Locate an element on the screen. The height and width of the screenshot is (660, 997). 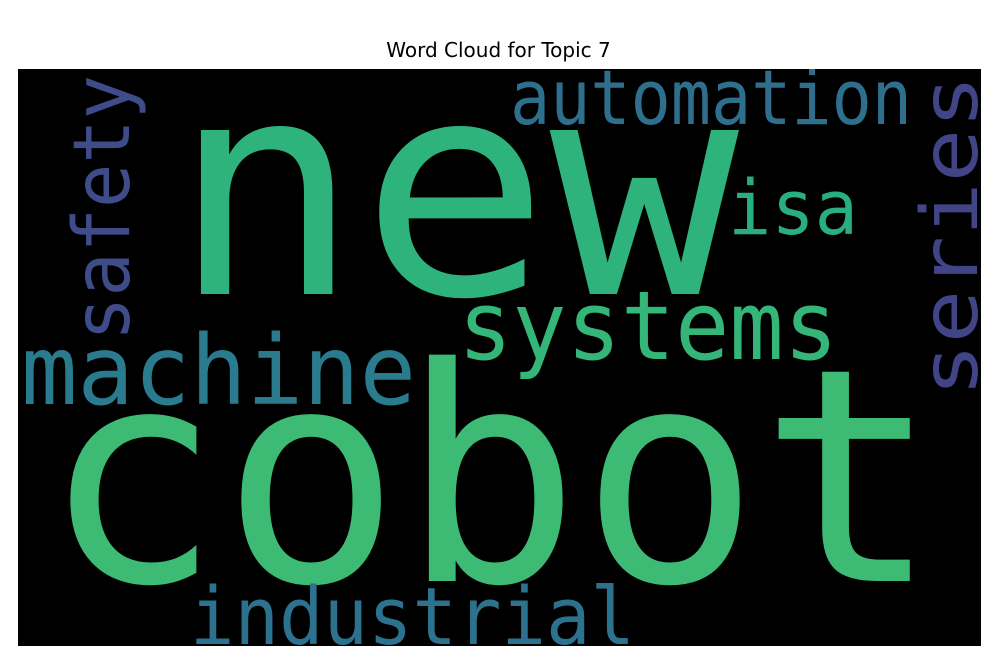
word-automation: automation is located at coordinates (711, 105).